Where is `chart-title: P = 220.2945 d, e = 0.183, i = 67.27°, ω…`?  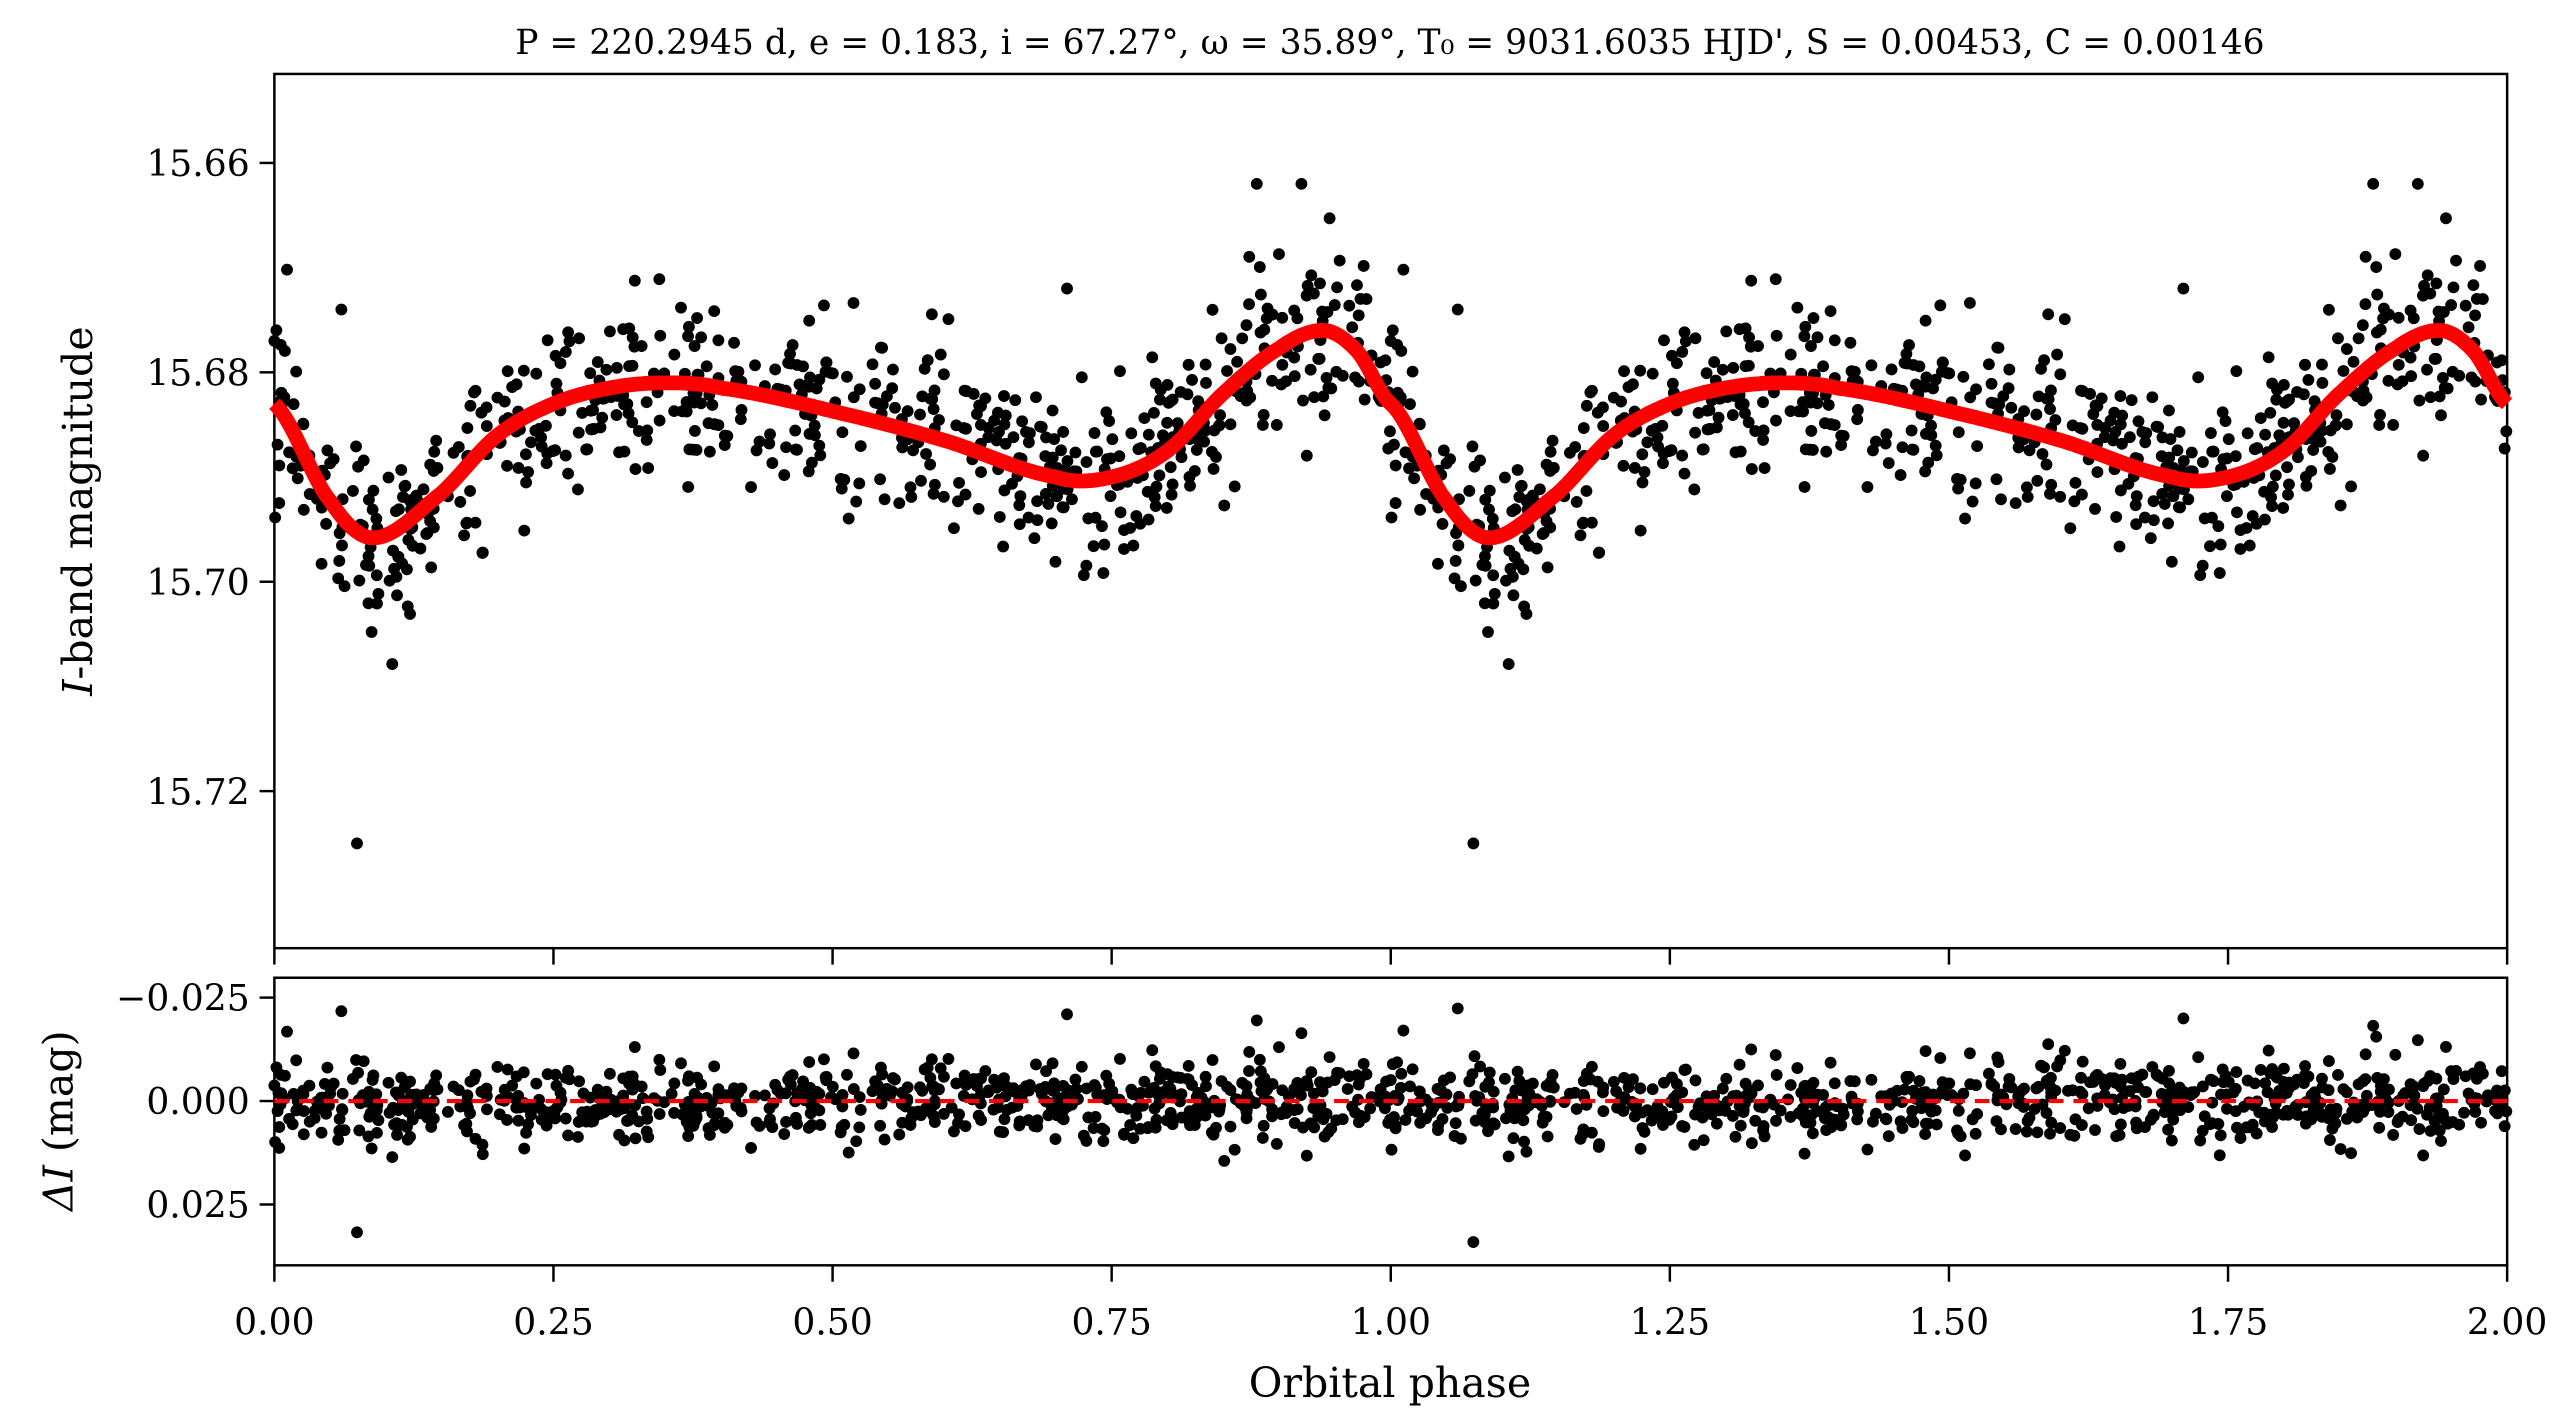
chart-title: P = 220.2945 d, e = 0.183, i = 67.27°, ω… is located at coordinates (1389, 43).